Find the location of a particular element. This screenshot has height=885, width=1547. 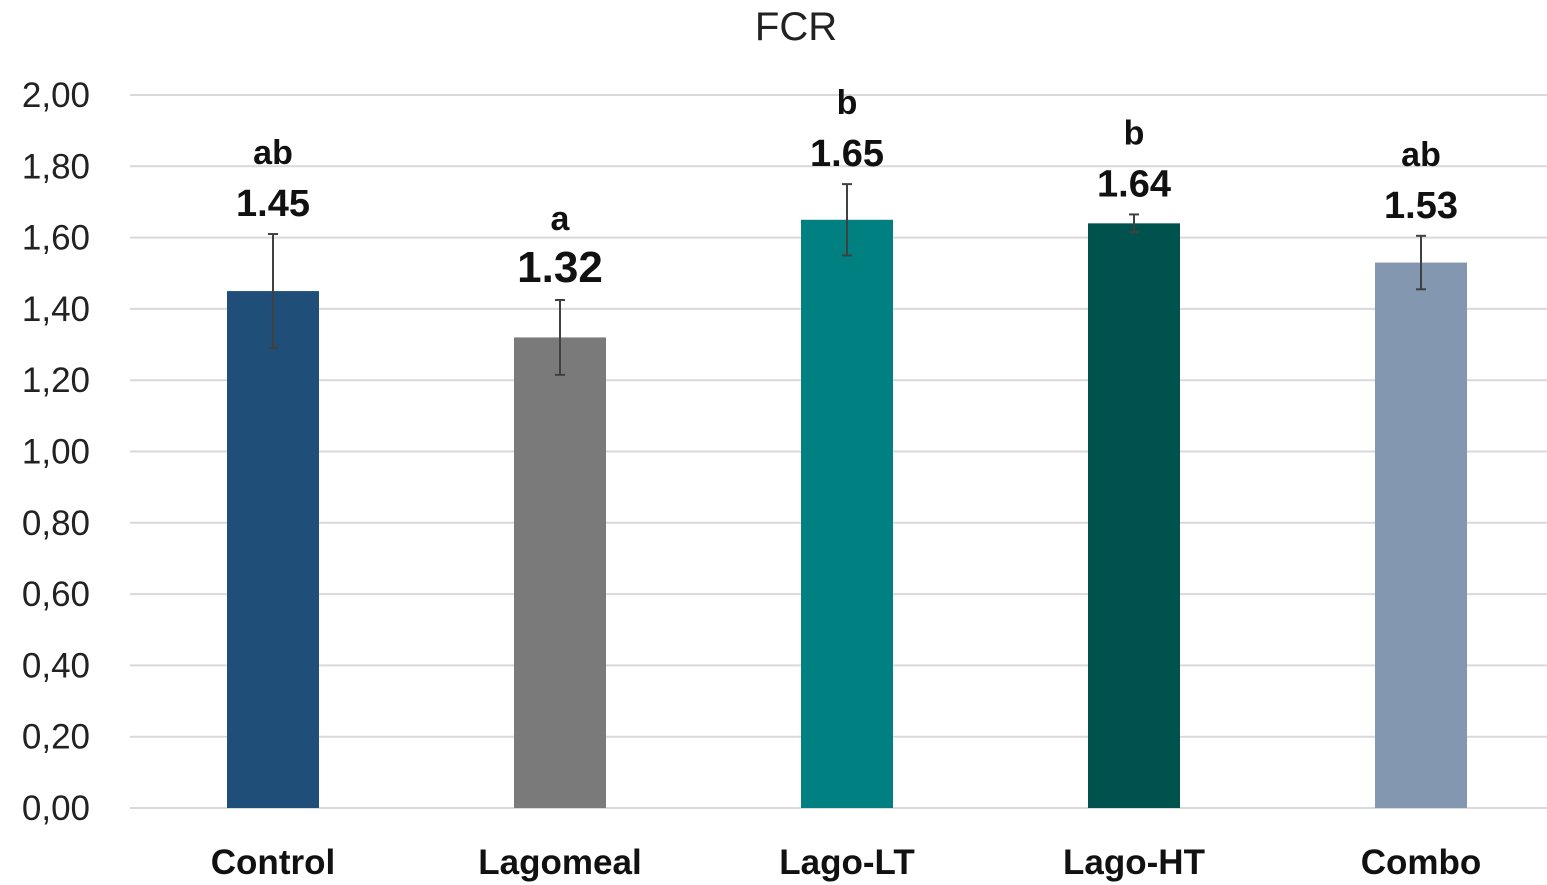

x-axis-tick-labels: Control Lagomeal Lago-LT Lago-HT Combo is located at coordinates (846, 862).